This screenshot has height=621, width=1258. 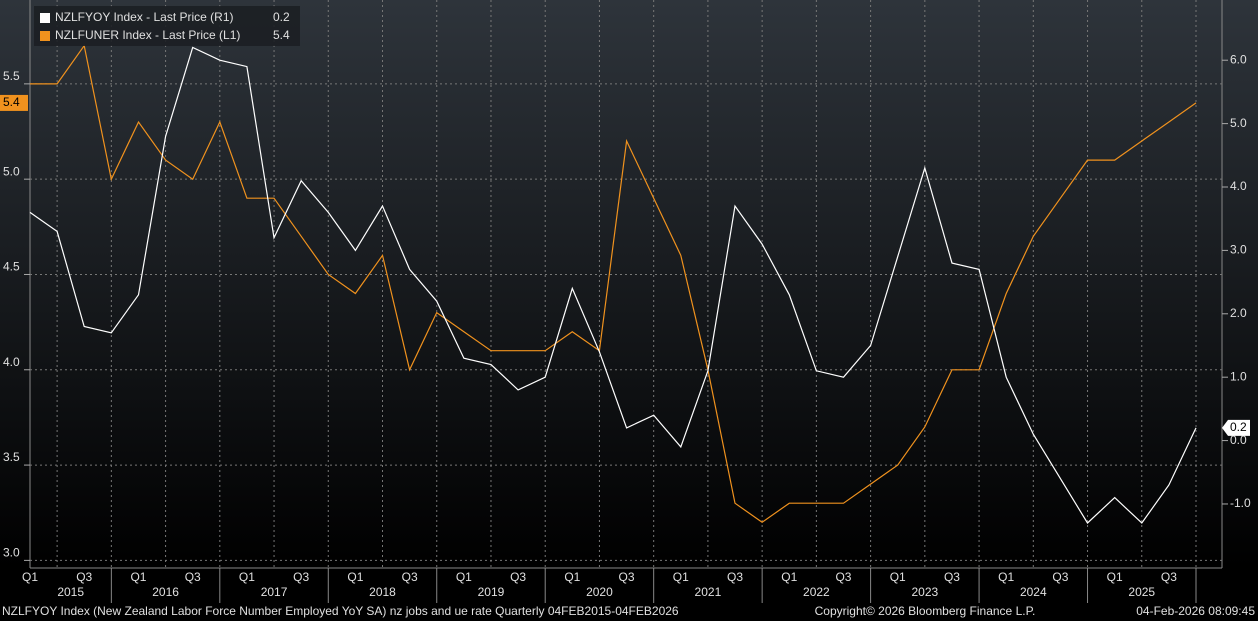 I want to click on year-label: 2019, so click(x=491, y=592).